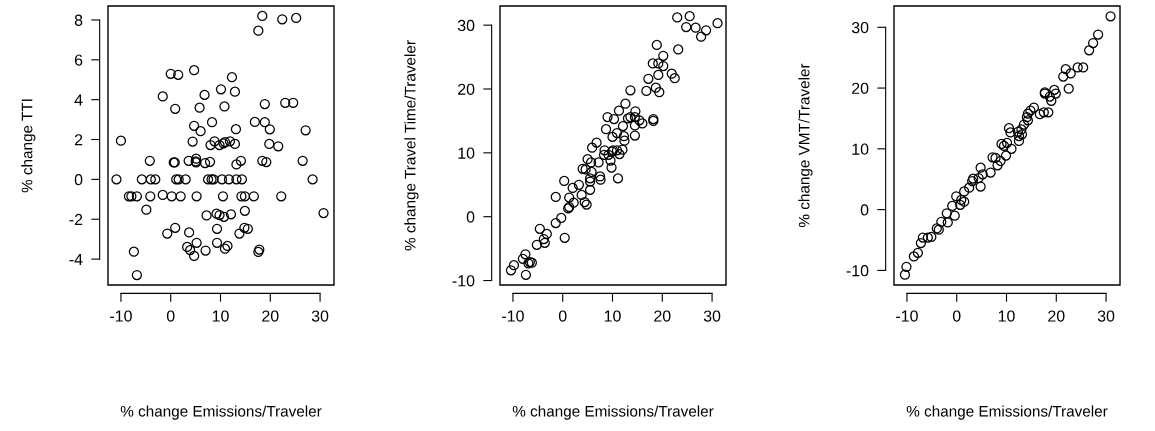 This screenshot has width=1155, height=431. What do you see at coordinates (78, 60) in the screenshot?
I see `y-tick-label: 6` at bounding box center [78, 60].